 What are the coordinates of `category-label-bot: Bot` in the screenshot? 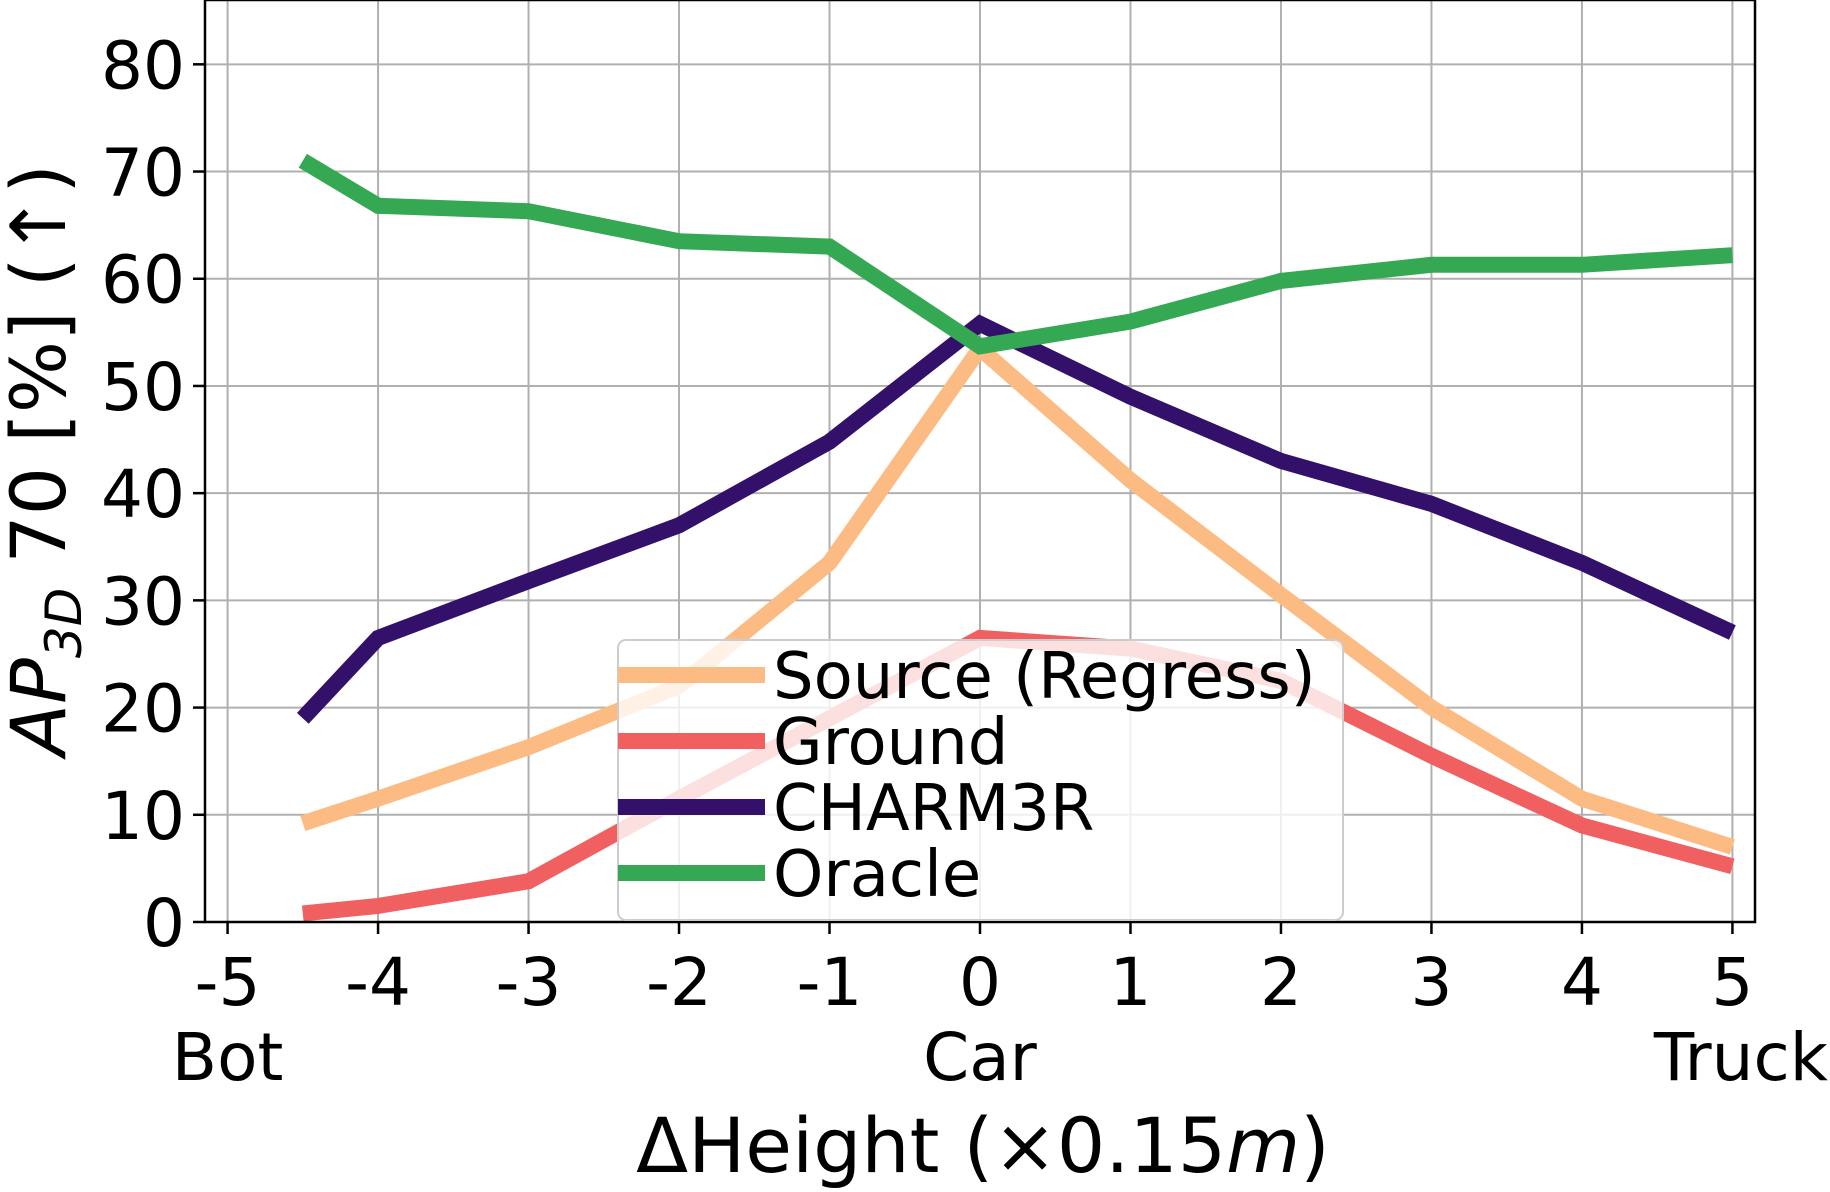 It's located at (228, 1057).